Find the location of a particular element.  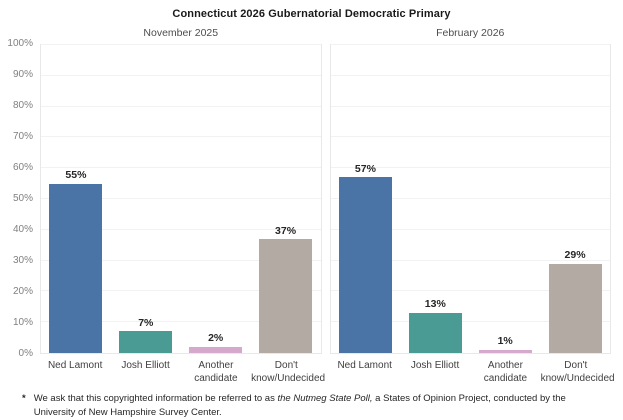

y-tick-30: 30% is located at coordinates (22, 260).